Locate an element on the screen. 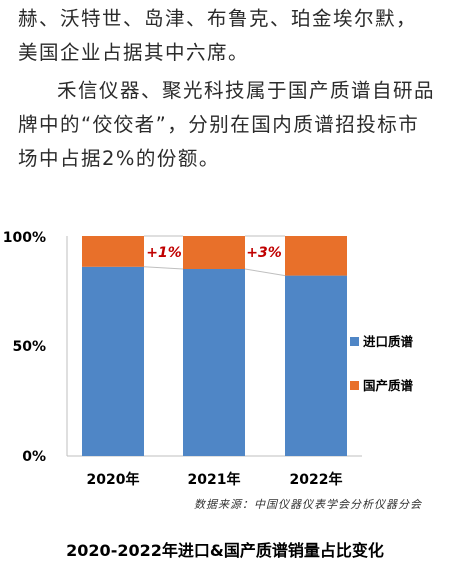  x-tick-label-2021: 2021年 is located at coordinates (214, 479).